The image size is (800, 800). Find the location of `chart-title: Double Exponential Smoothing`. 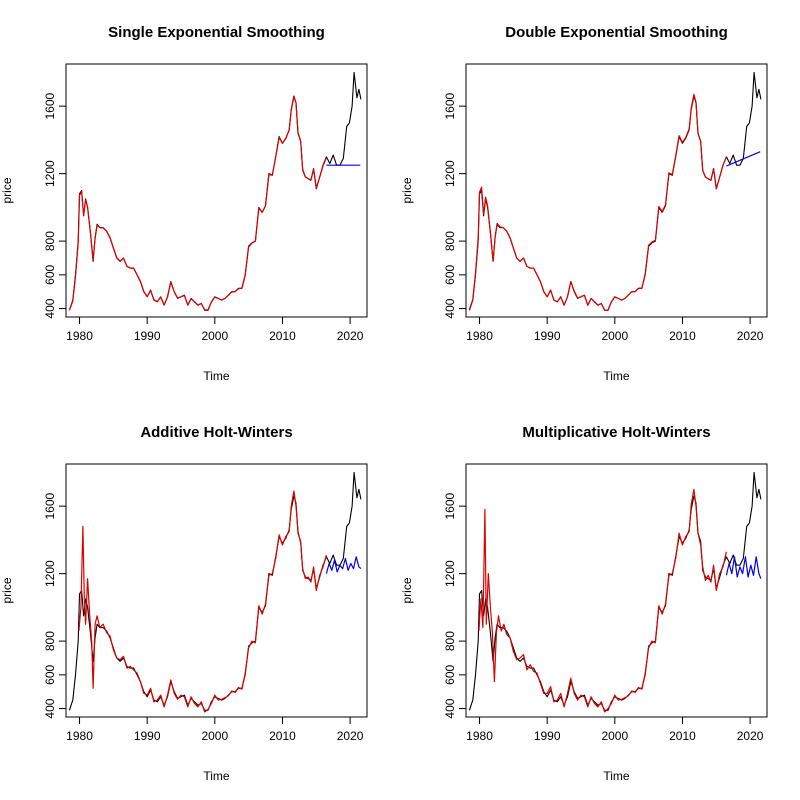

chart-title: Double Exponential Smoothing is located at coordinates (616, 32).